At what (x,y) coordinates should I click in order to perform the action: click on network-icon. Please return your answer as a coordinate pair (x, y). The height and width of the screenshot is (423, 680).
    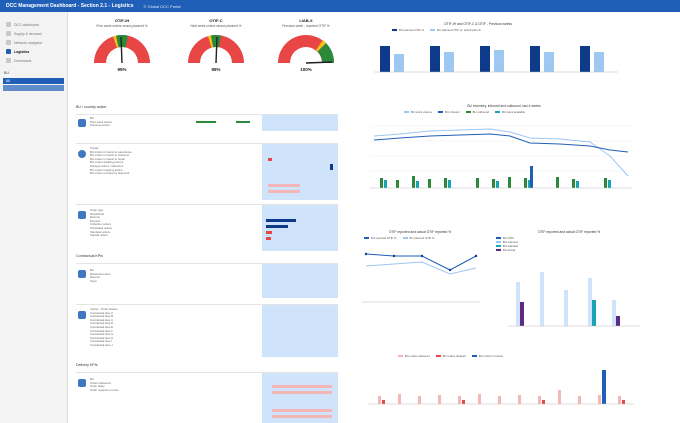
    Looking at the image, I should click on (8, 42).